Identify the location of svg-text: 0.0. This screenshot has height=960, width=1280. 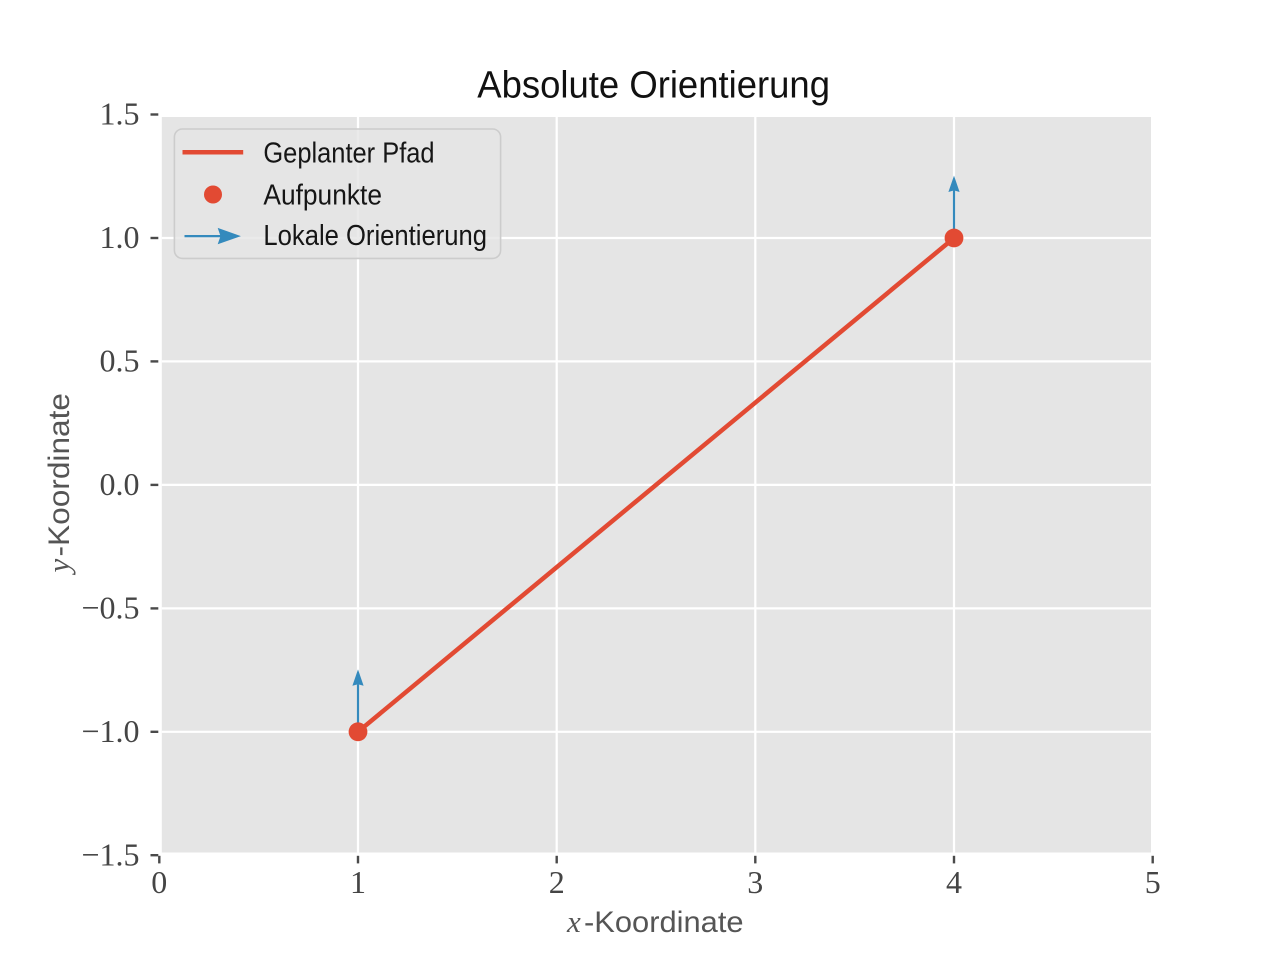
(120, 484).